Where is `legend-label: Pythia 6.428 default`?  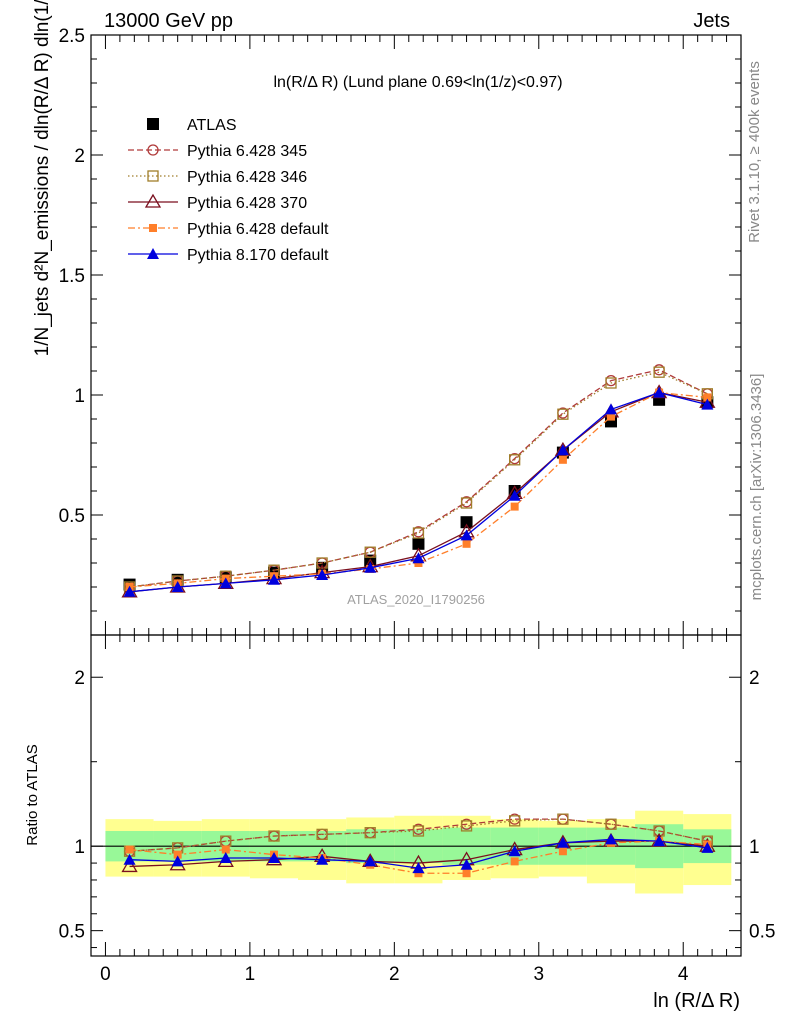 legend-label: Pythia 6.428 default is located at coordinates (258, 229).